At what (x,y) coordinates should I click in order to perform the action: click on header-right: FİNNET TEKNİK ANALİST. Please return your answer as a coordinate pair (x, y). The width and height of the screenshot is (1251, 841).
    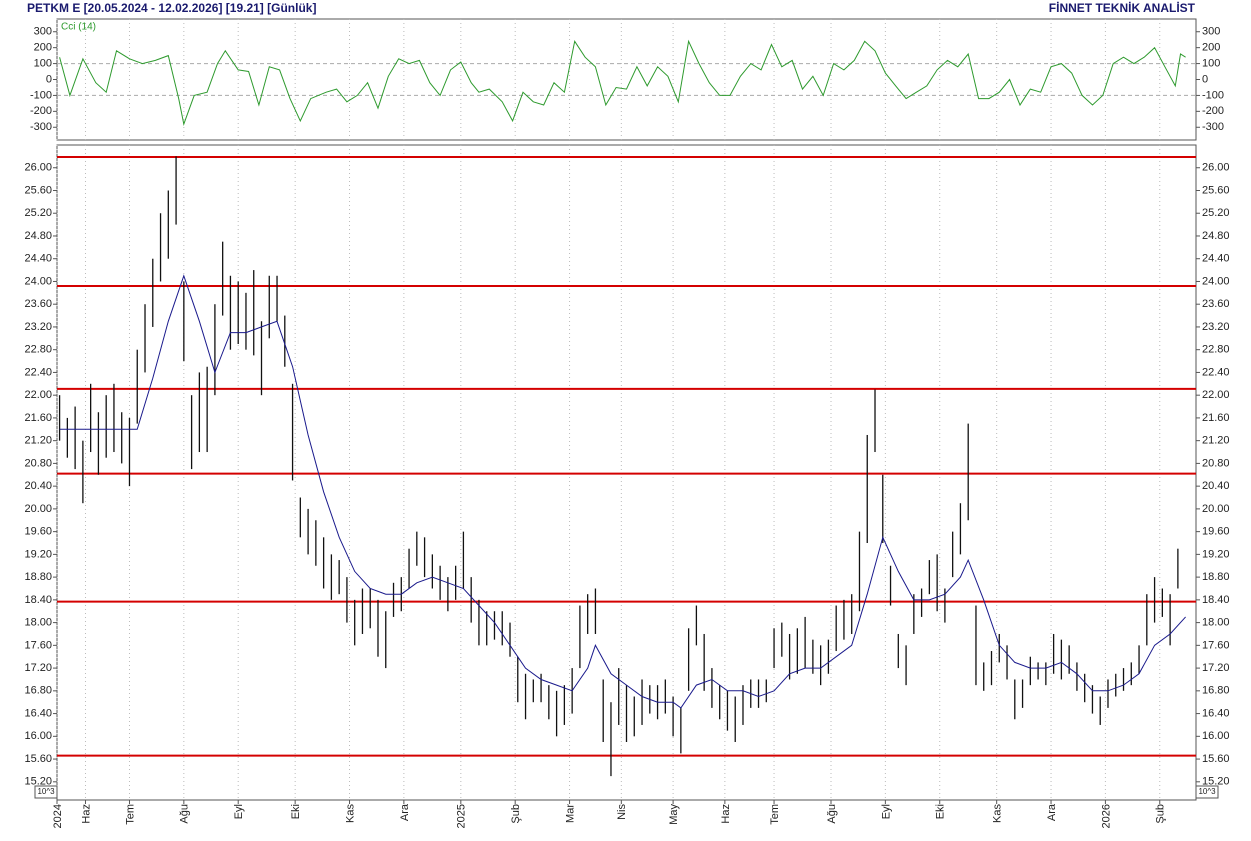
    Looking at the image, I should click on (1122, 7).